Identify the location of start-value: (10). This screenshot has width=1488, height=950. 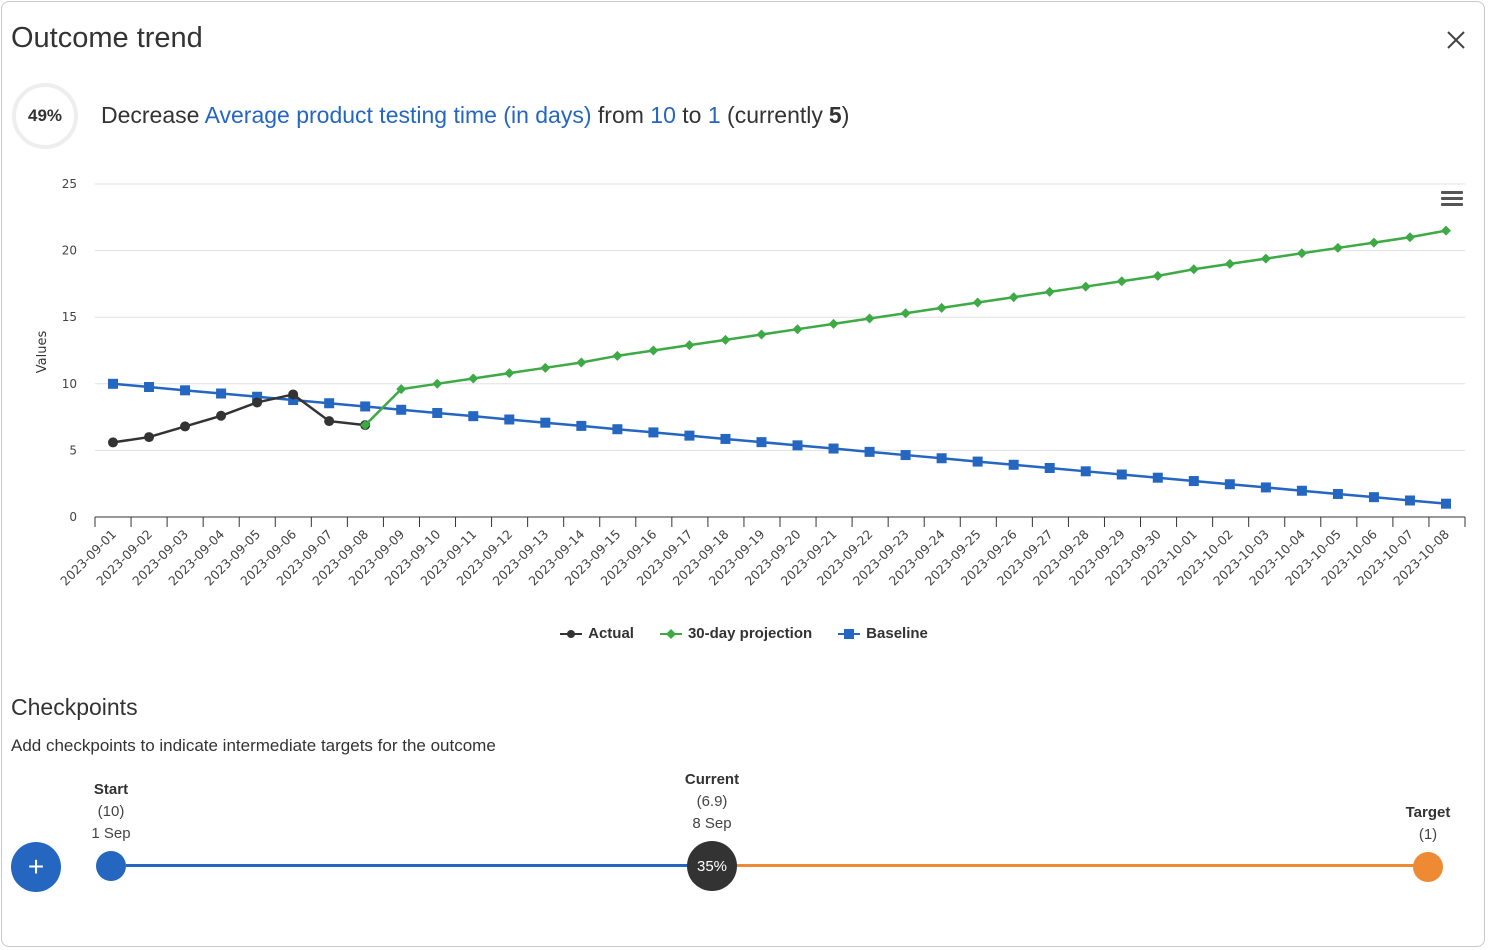
(111, 811).